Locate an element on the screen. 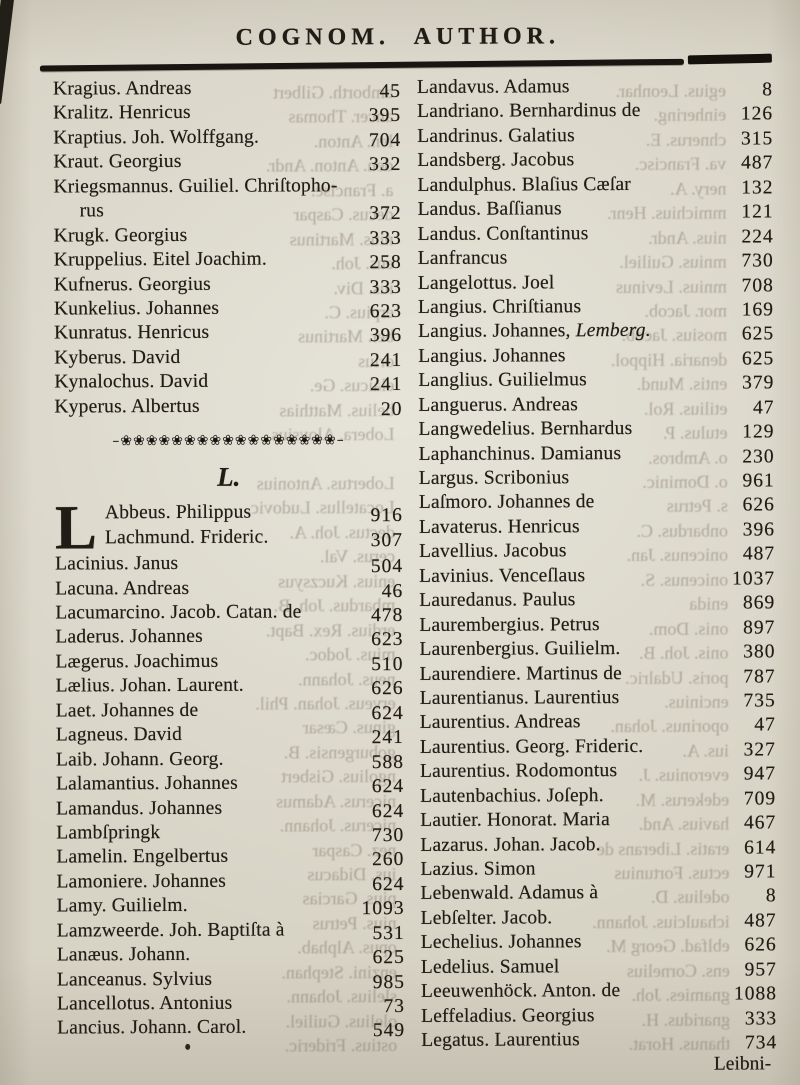  page-number: 8 is located at coordinates (771, 896).